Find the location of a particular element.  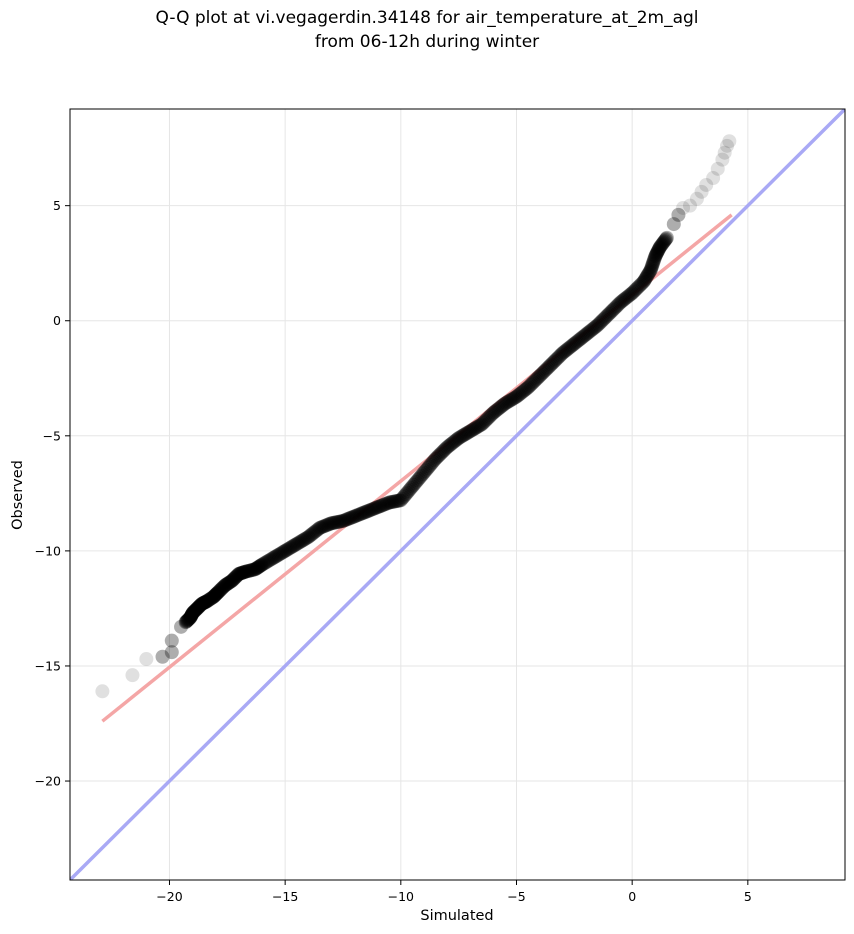

y-tick-label: −20 is located at coordinates (48, 781).